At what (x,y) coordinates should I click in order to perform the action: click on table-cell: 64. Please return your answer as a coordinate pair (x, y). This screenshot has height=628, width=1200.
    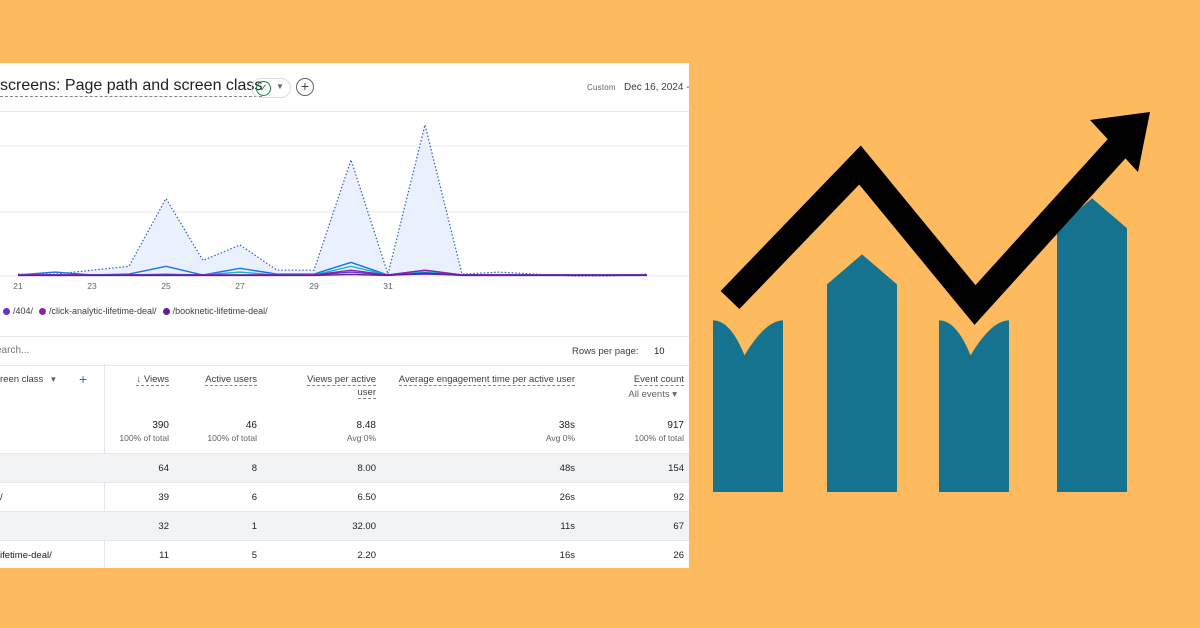
    Looking at the image, I should click on (163, 468).